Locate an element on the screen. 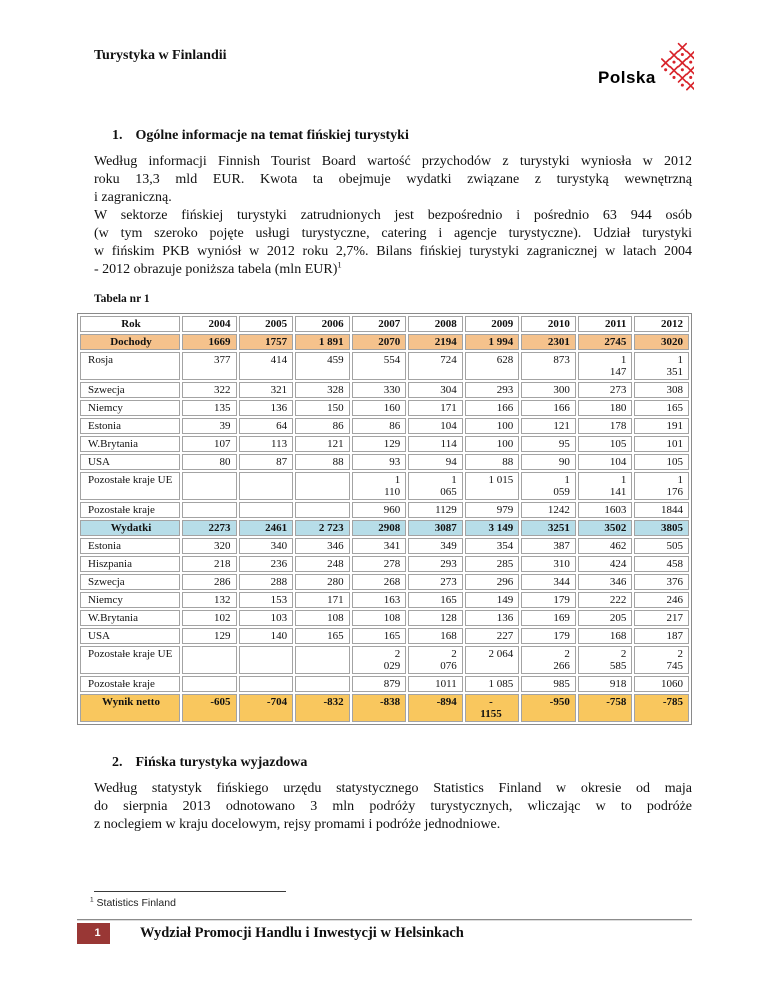 The height and width of the screenshot is (994, 768). section-1-number: 1. is located at coordinates (117, 135).